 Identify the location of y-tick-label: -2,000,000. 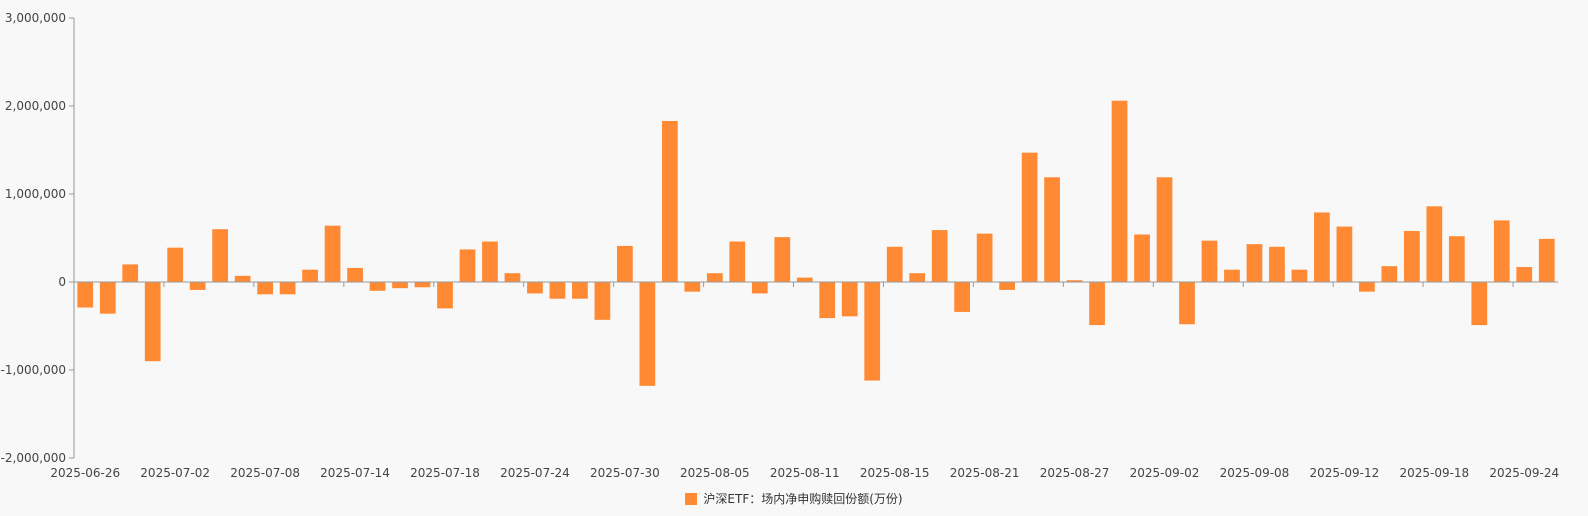
(33, 458).